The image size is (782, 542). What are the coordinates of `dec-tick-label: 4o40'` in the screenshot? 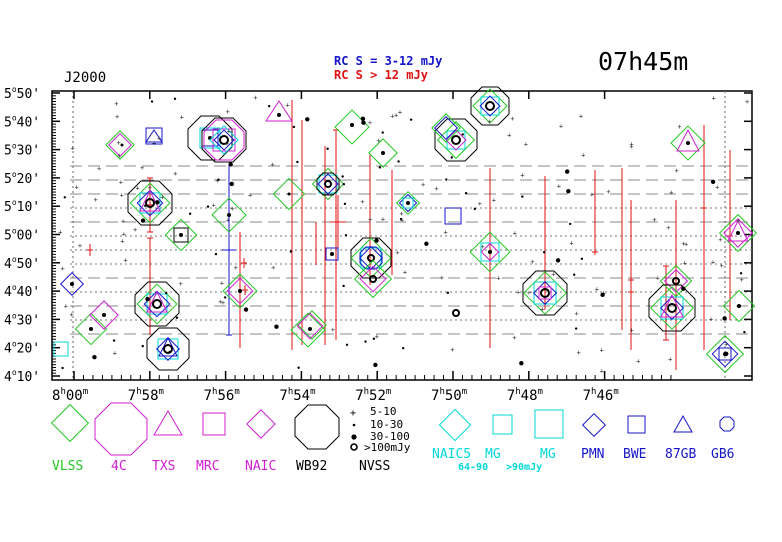 It's located at (22, 291).